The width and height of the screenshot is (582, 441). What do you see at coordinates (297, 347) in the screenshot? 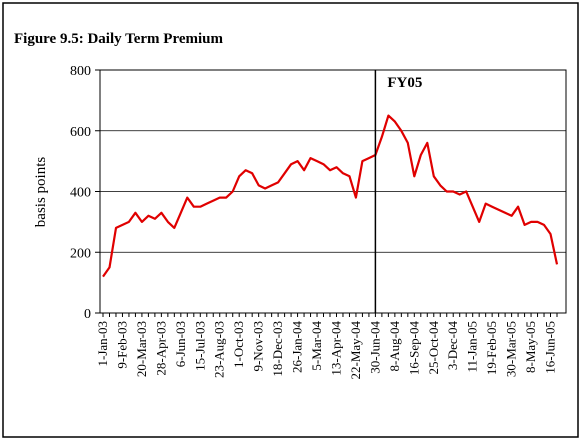
I see `x-tick-label: 26-Jan-04` at bounding box center [297, 347].